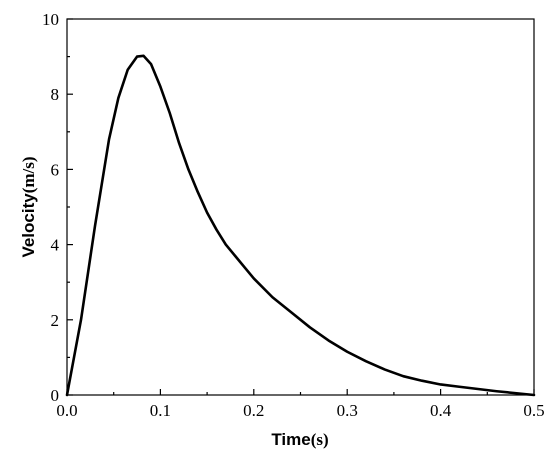  I want to click on y-tick-label: 4, so click(55, 245).